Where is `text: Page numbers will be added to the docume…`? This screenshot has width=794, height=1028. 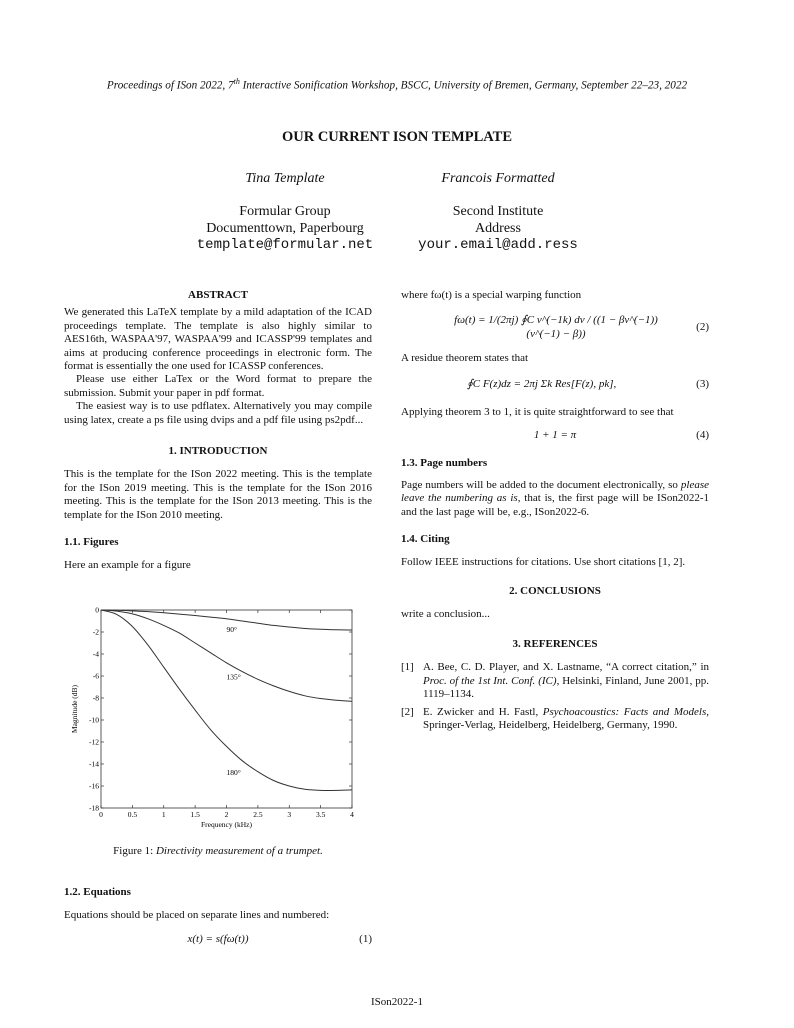
text: Page numbers will be added to the docume… is located at coordinates (541, 485).